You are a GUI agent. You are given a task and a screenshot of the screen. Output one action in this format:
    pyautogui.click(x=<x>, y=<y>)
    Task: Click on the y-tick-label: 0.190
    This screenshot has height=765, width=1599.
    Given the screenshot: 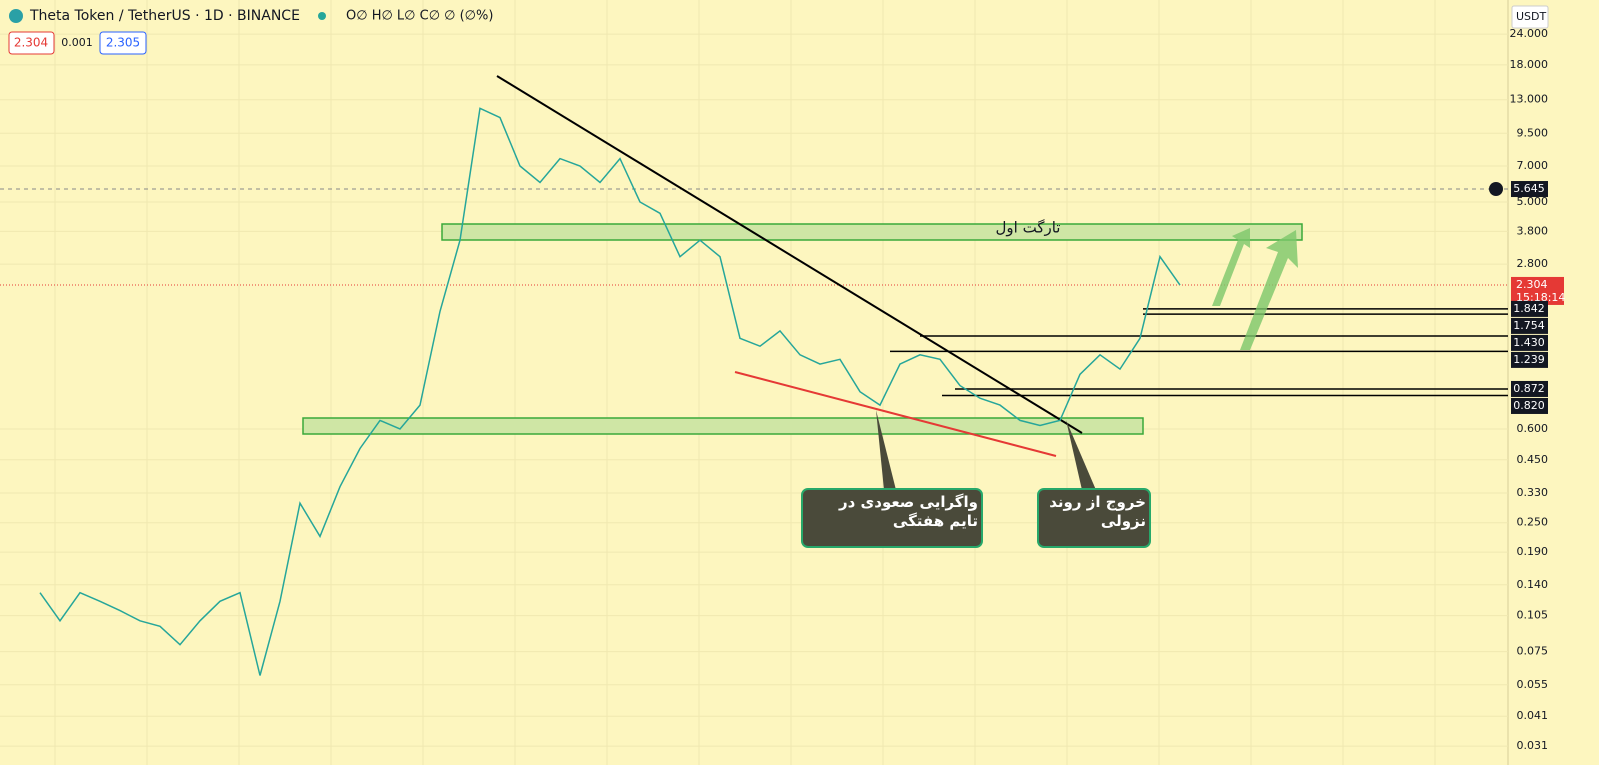 What is the action you would take?
    pyautogui.click(x=1533, y=551)
    